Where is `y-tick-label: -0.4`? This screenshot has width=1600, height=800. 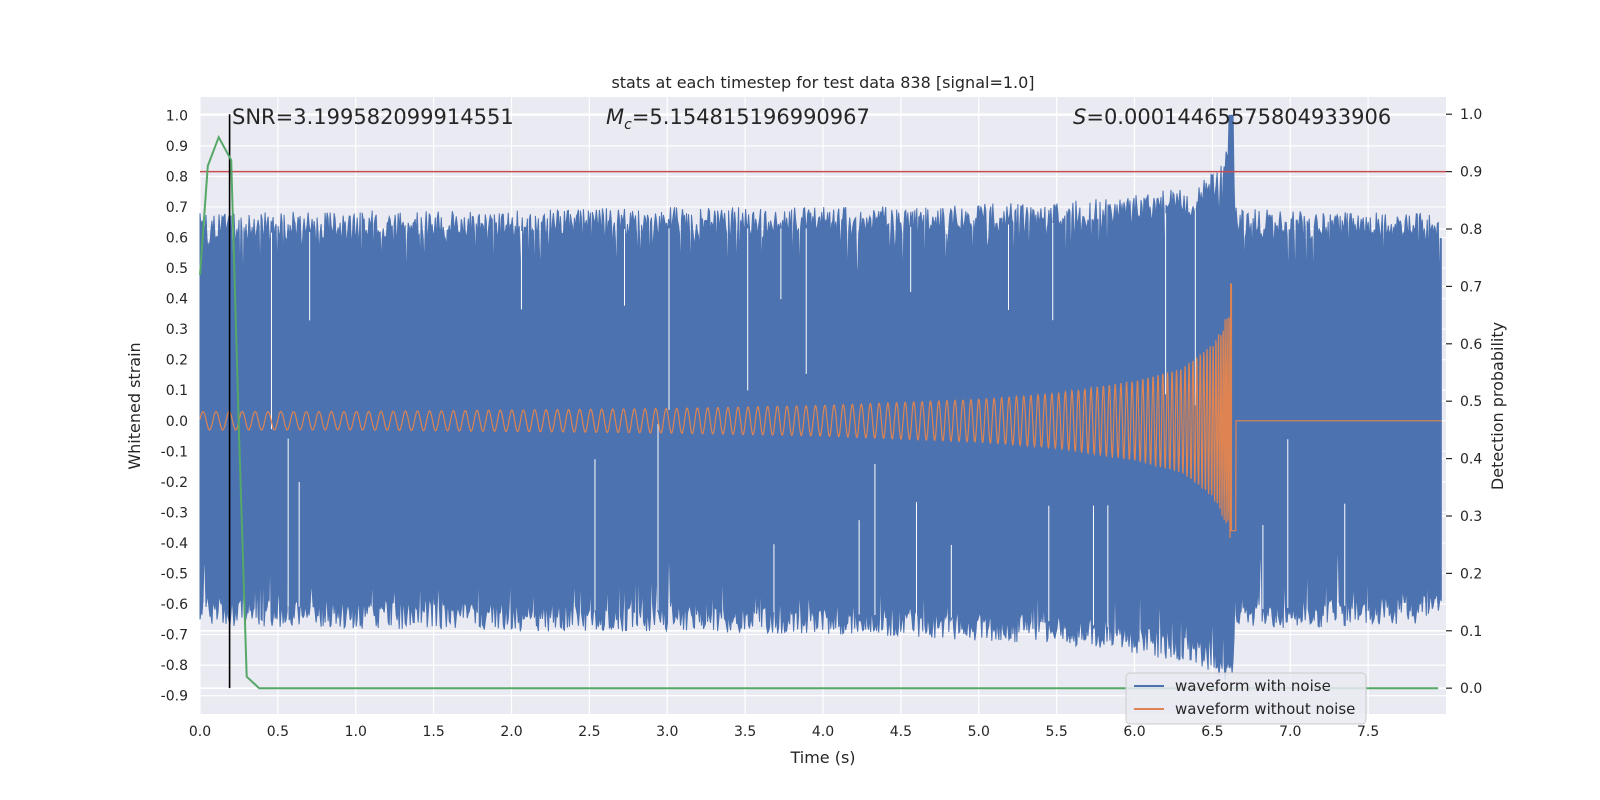
y-tick-label: -0.4 is located at coordinates (174, 544).